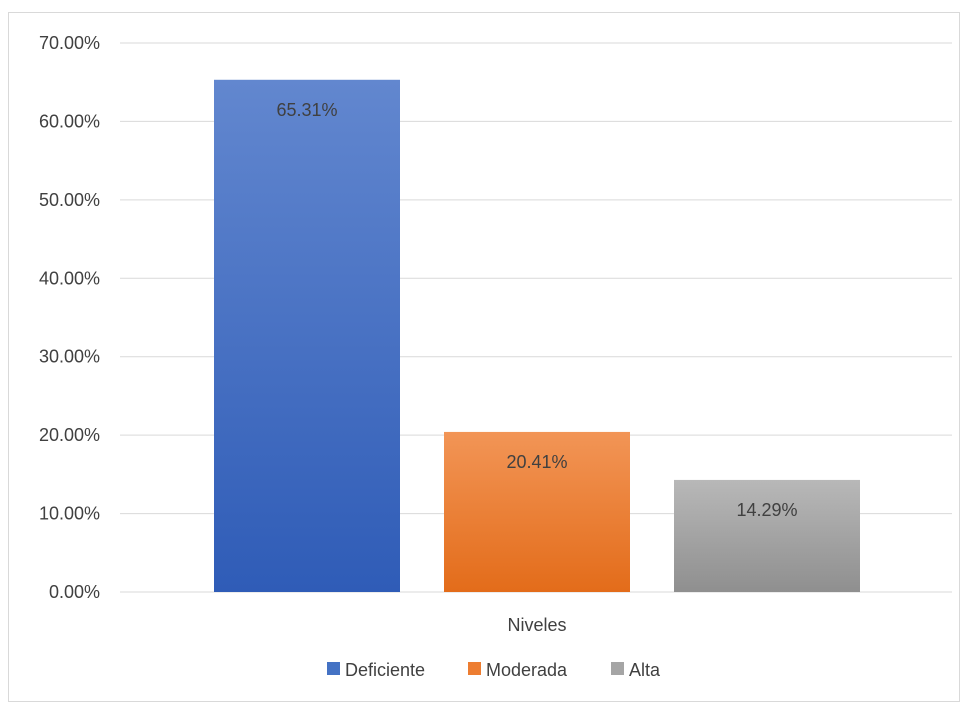  What do you see at coordinates (645, 670) in the screenshot?
I see `legend-label-alta: Alta` at bounding box center [645, 670].